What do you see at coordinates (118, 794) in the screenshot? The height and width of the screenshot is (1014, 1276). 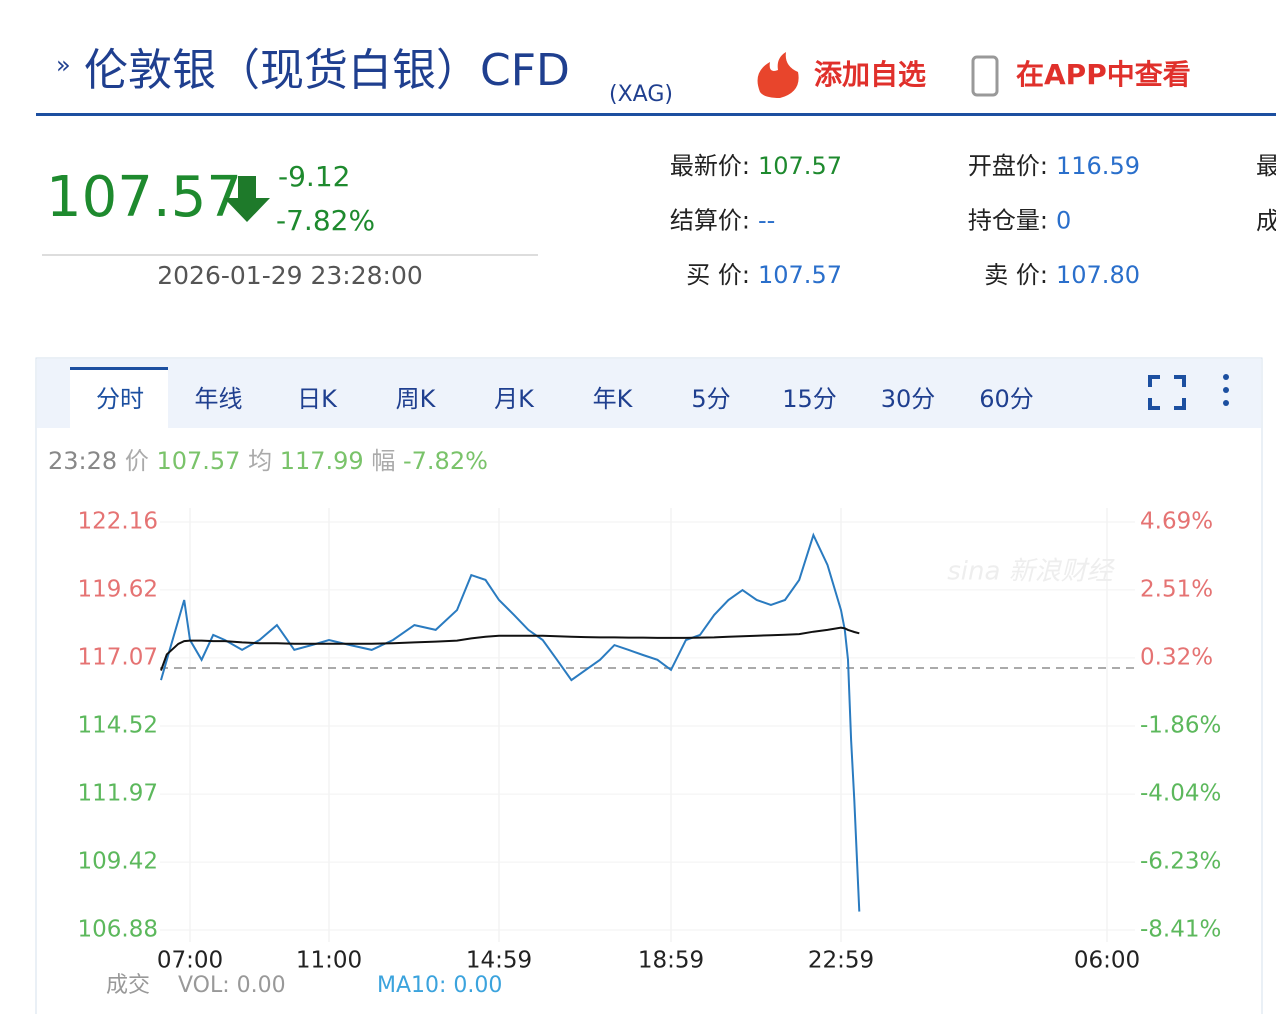 I see `y-tick-label: 111.97` at bounding box center [118, 794].